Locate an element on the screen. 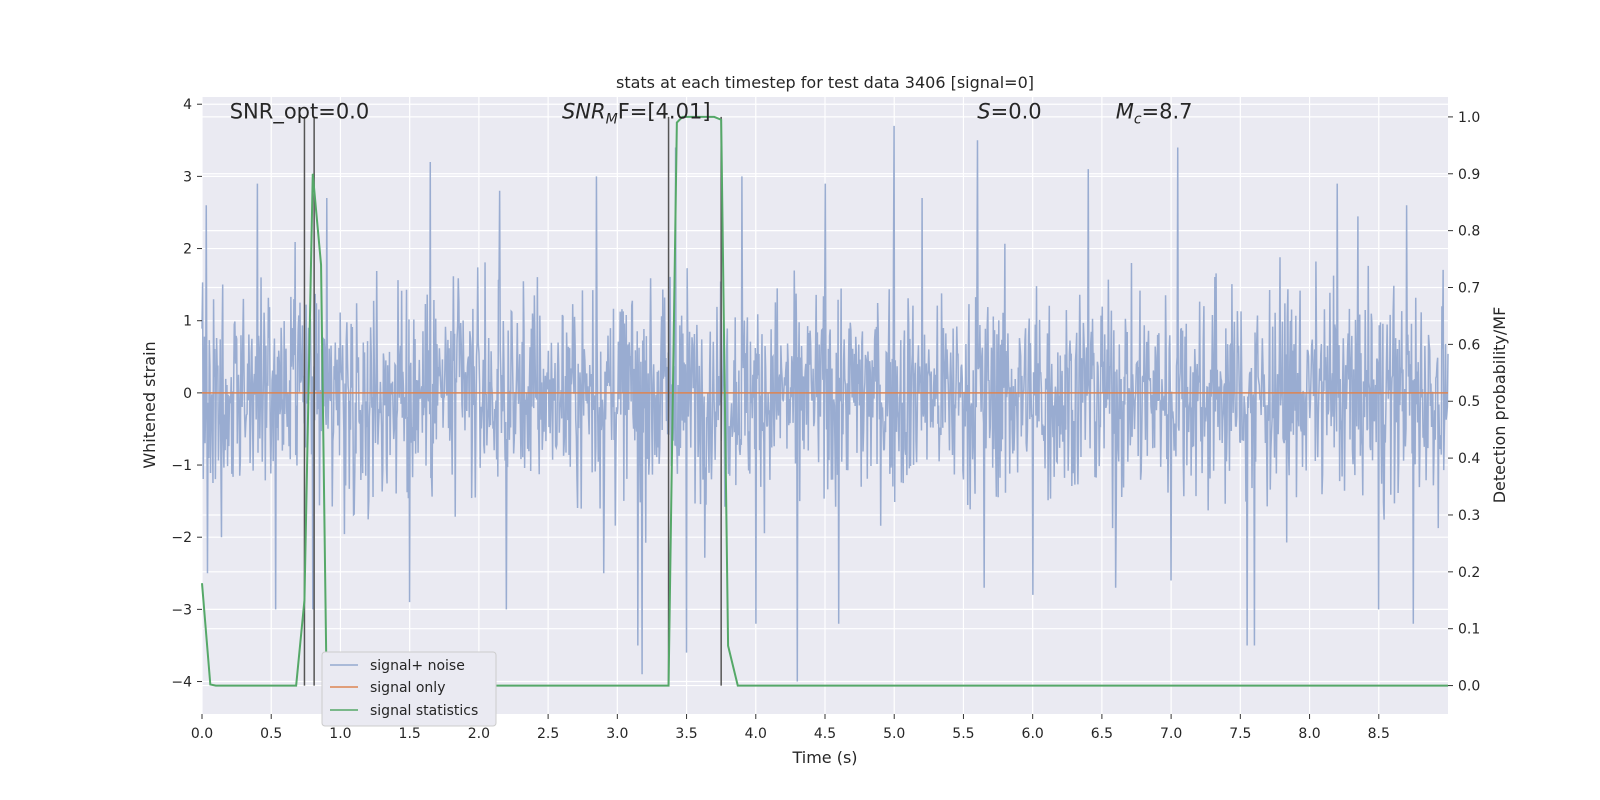 Image resolution: width=1600 pixels, height=800 pixels. y-tick-label: 4 is located at coordinates (187, 105).